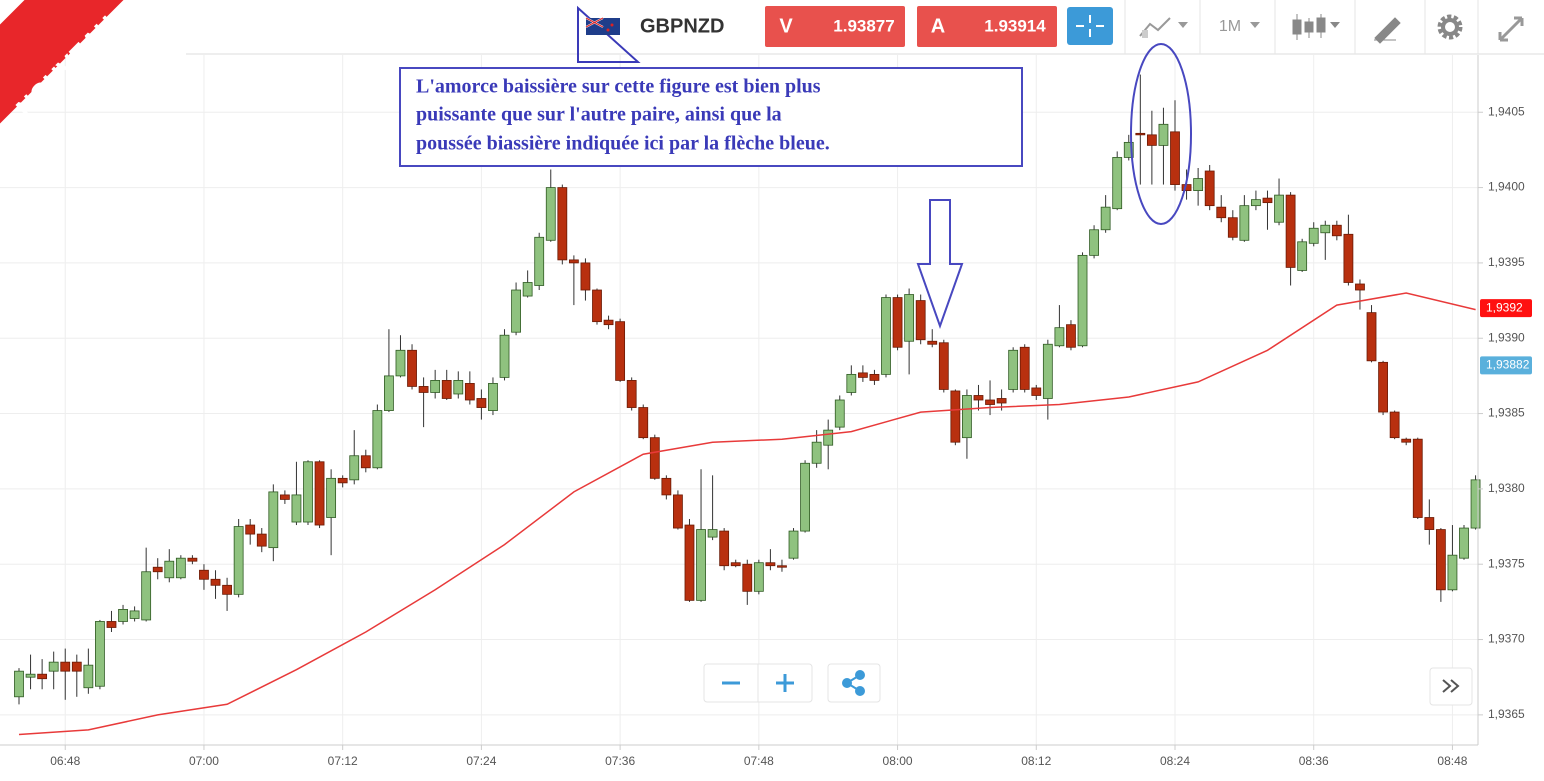 Image resolution: width=1544 pixels, height=781 pixels. I want to click on buy-button, so click(987, 26).